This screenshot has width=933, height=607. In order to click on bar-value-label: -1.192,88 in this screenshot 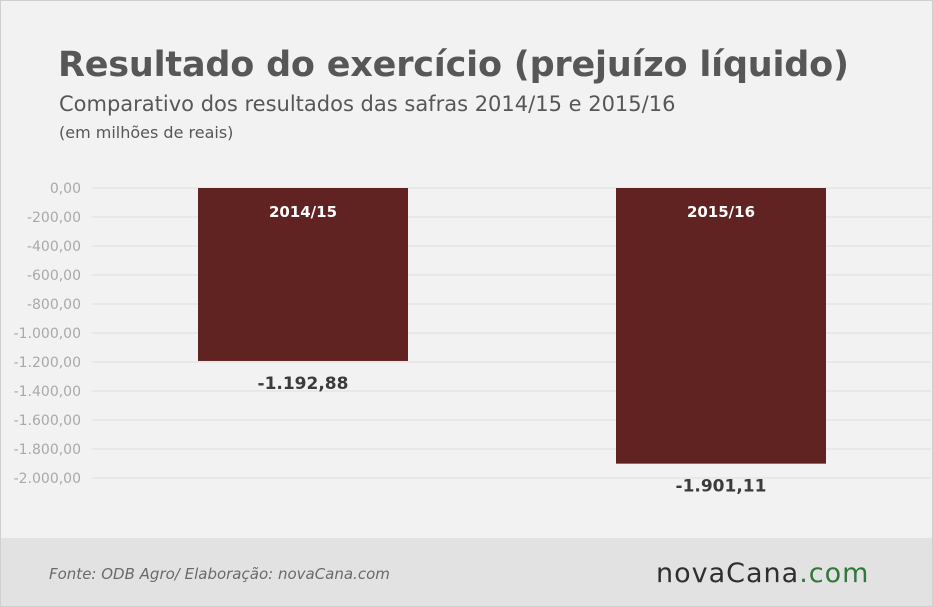, I will do `click(303, 384)`.